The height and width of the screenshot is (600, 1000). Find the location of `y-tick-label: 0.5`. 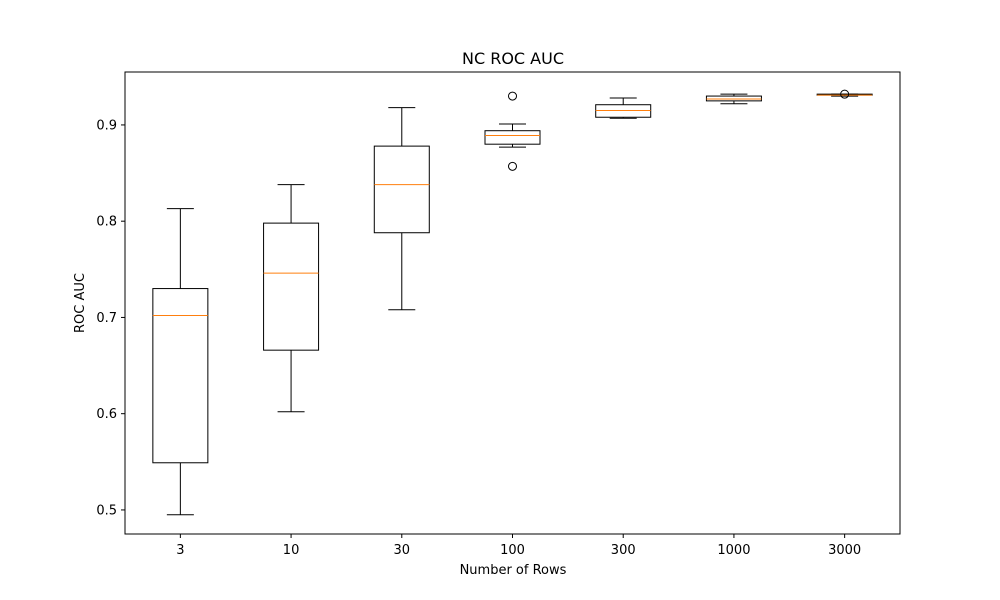

y-tick-label: 0.5 is located at coordinates (106, 510).